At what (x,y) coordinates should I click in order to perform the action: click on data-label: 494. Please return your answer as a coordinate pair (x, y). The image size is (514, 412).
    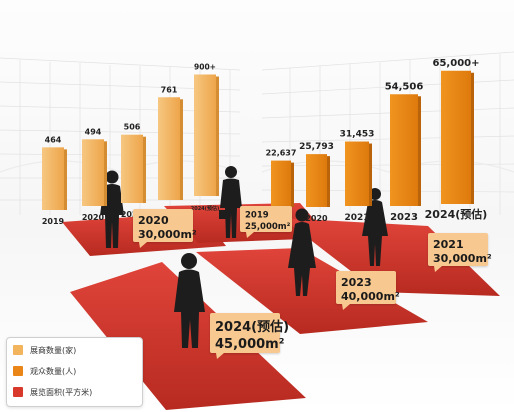
    Looking at the image, I should click on (93, 131).